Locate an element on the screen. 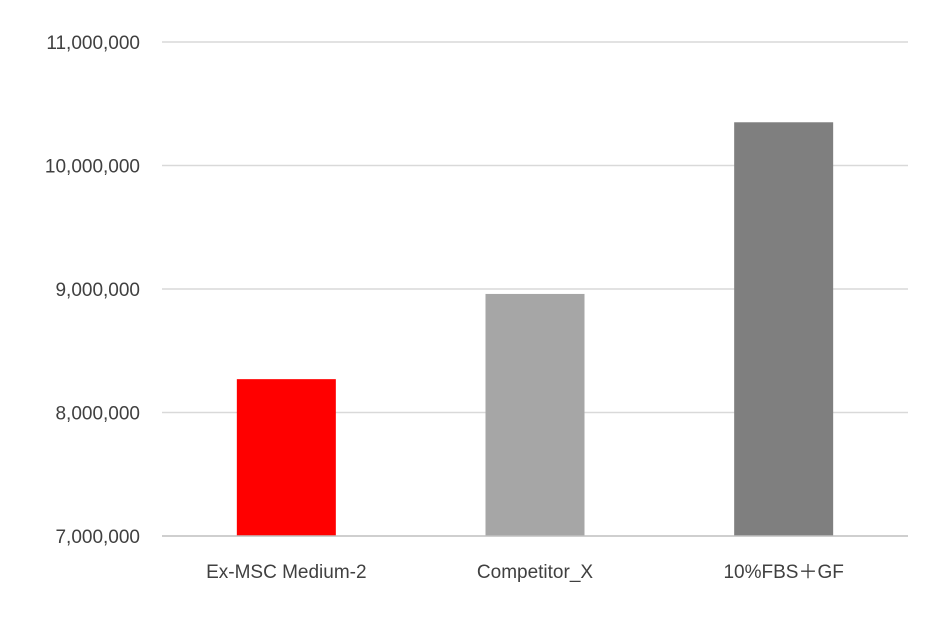  x-category-label: 10%FBS＋GF is located at coordinates (783, 572).